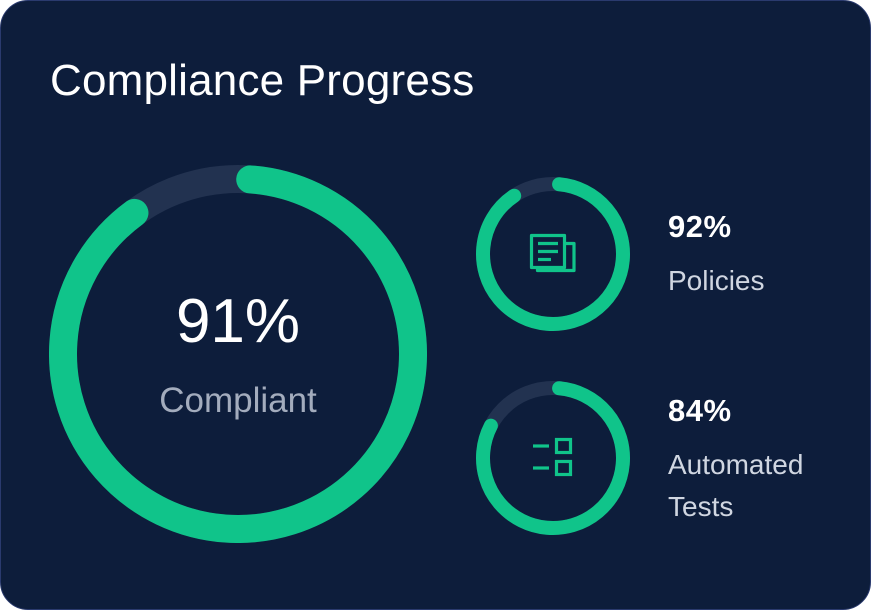 This screenshot has width=873, height=612. I want to click on document-icon, so click(552, 253).